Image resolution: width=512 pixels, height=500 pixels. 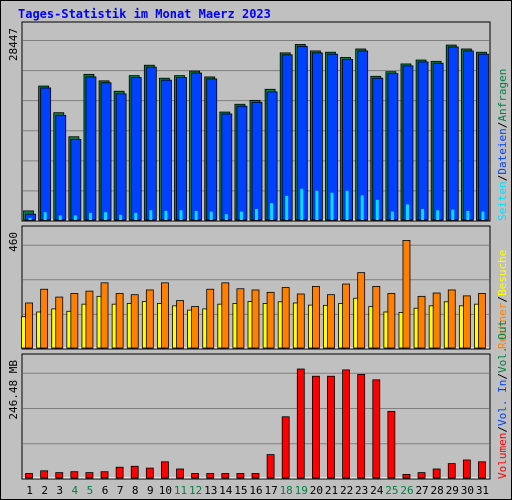 What do you see at coordinates (255, 490) in the screenshot?
I see `day-label-16: 16` at bounding box center [255, 490].